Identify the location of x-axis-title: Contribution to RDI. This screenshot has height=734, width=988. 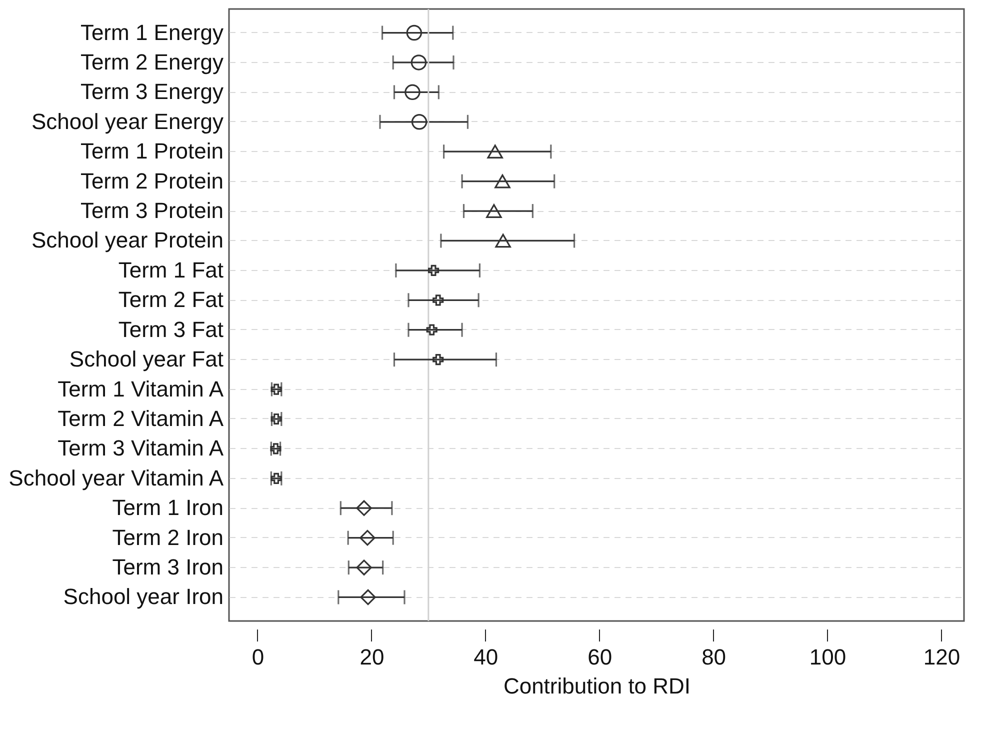
(597, 686).